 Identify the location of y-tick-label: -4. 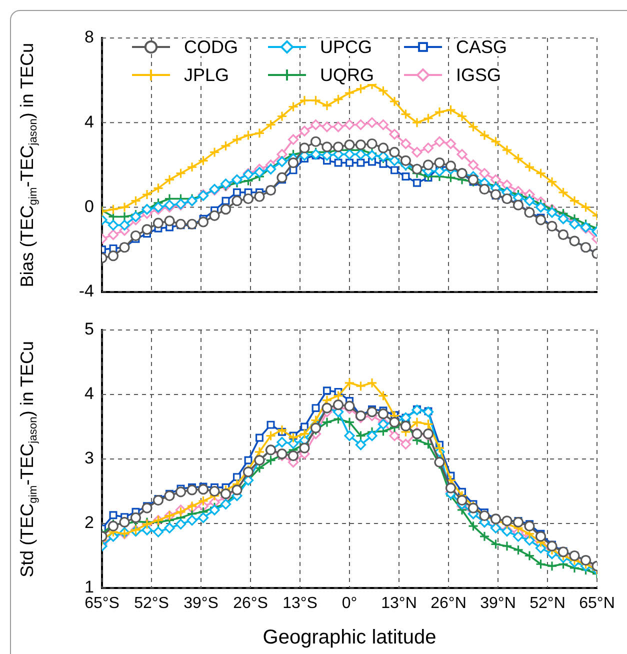
(86, 290).